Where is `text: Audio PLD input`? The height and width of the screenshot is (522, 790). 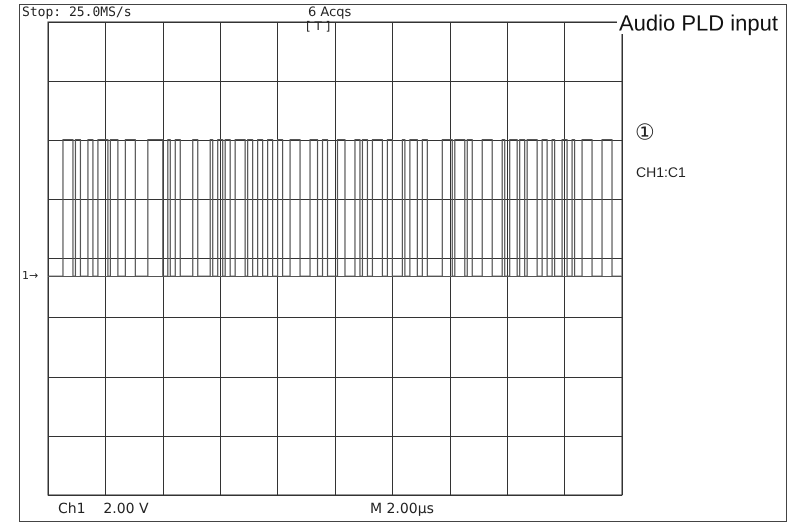 text: Audio PLD input is located at coordinates (698, 23).